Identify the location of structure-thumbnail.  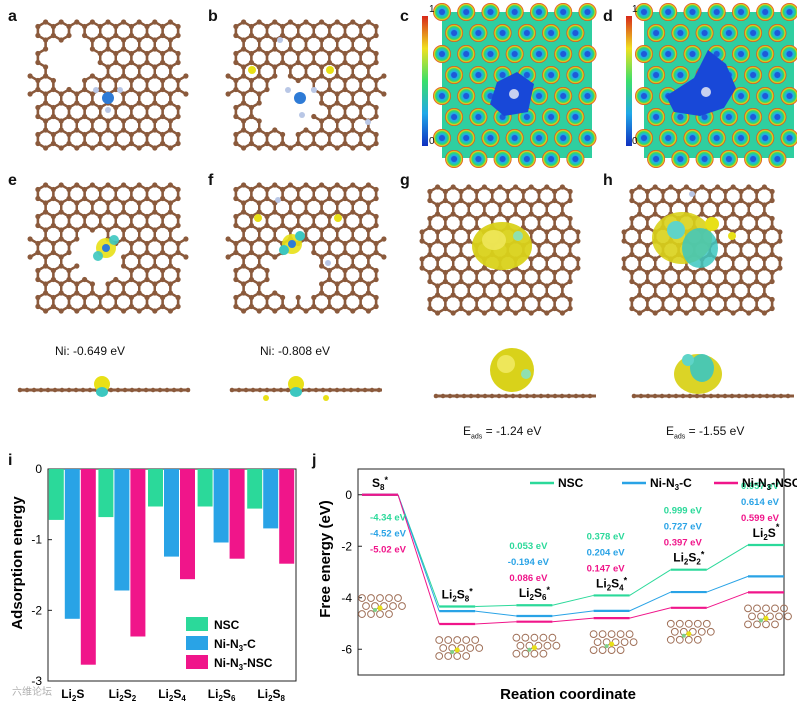
(768, 616).